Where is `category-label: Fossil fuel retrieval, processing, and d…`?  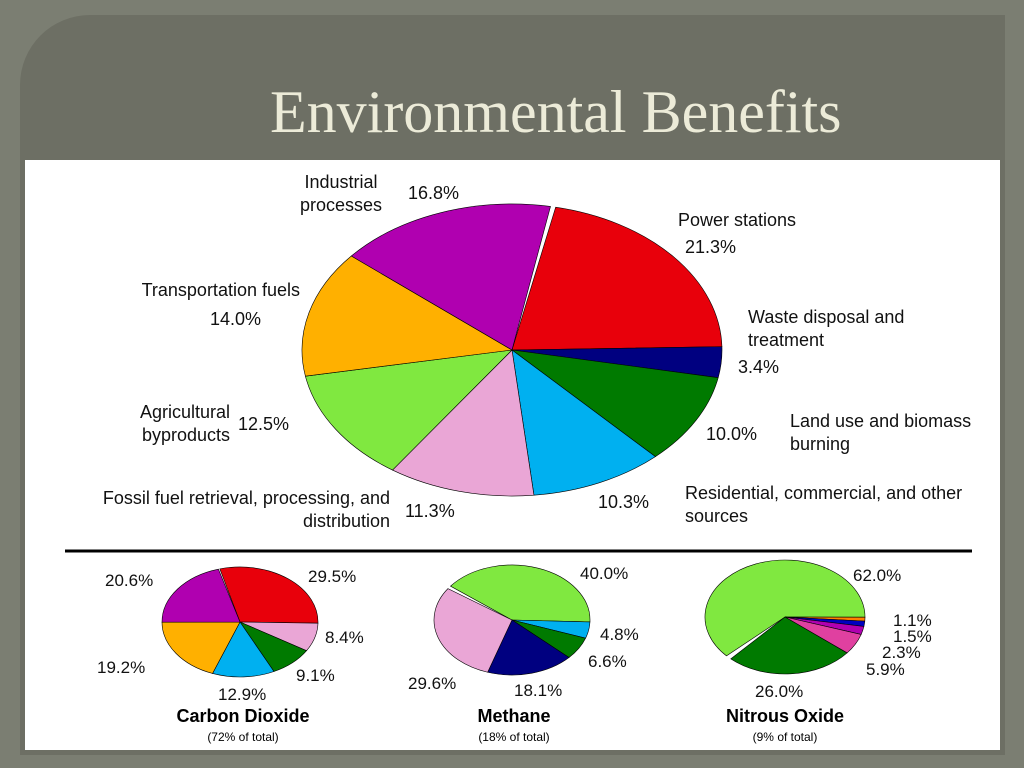
category-label: Fossil fuel retrieval, processing, and d… is located at coordinates (246, 509).